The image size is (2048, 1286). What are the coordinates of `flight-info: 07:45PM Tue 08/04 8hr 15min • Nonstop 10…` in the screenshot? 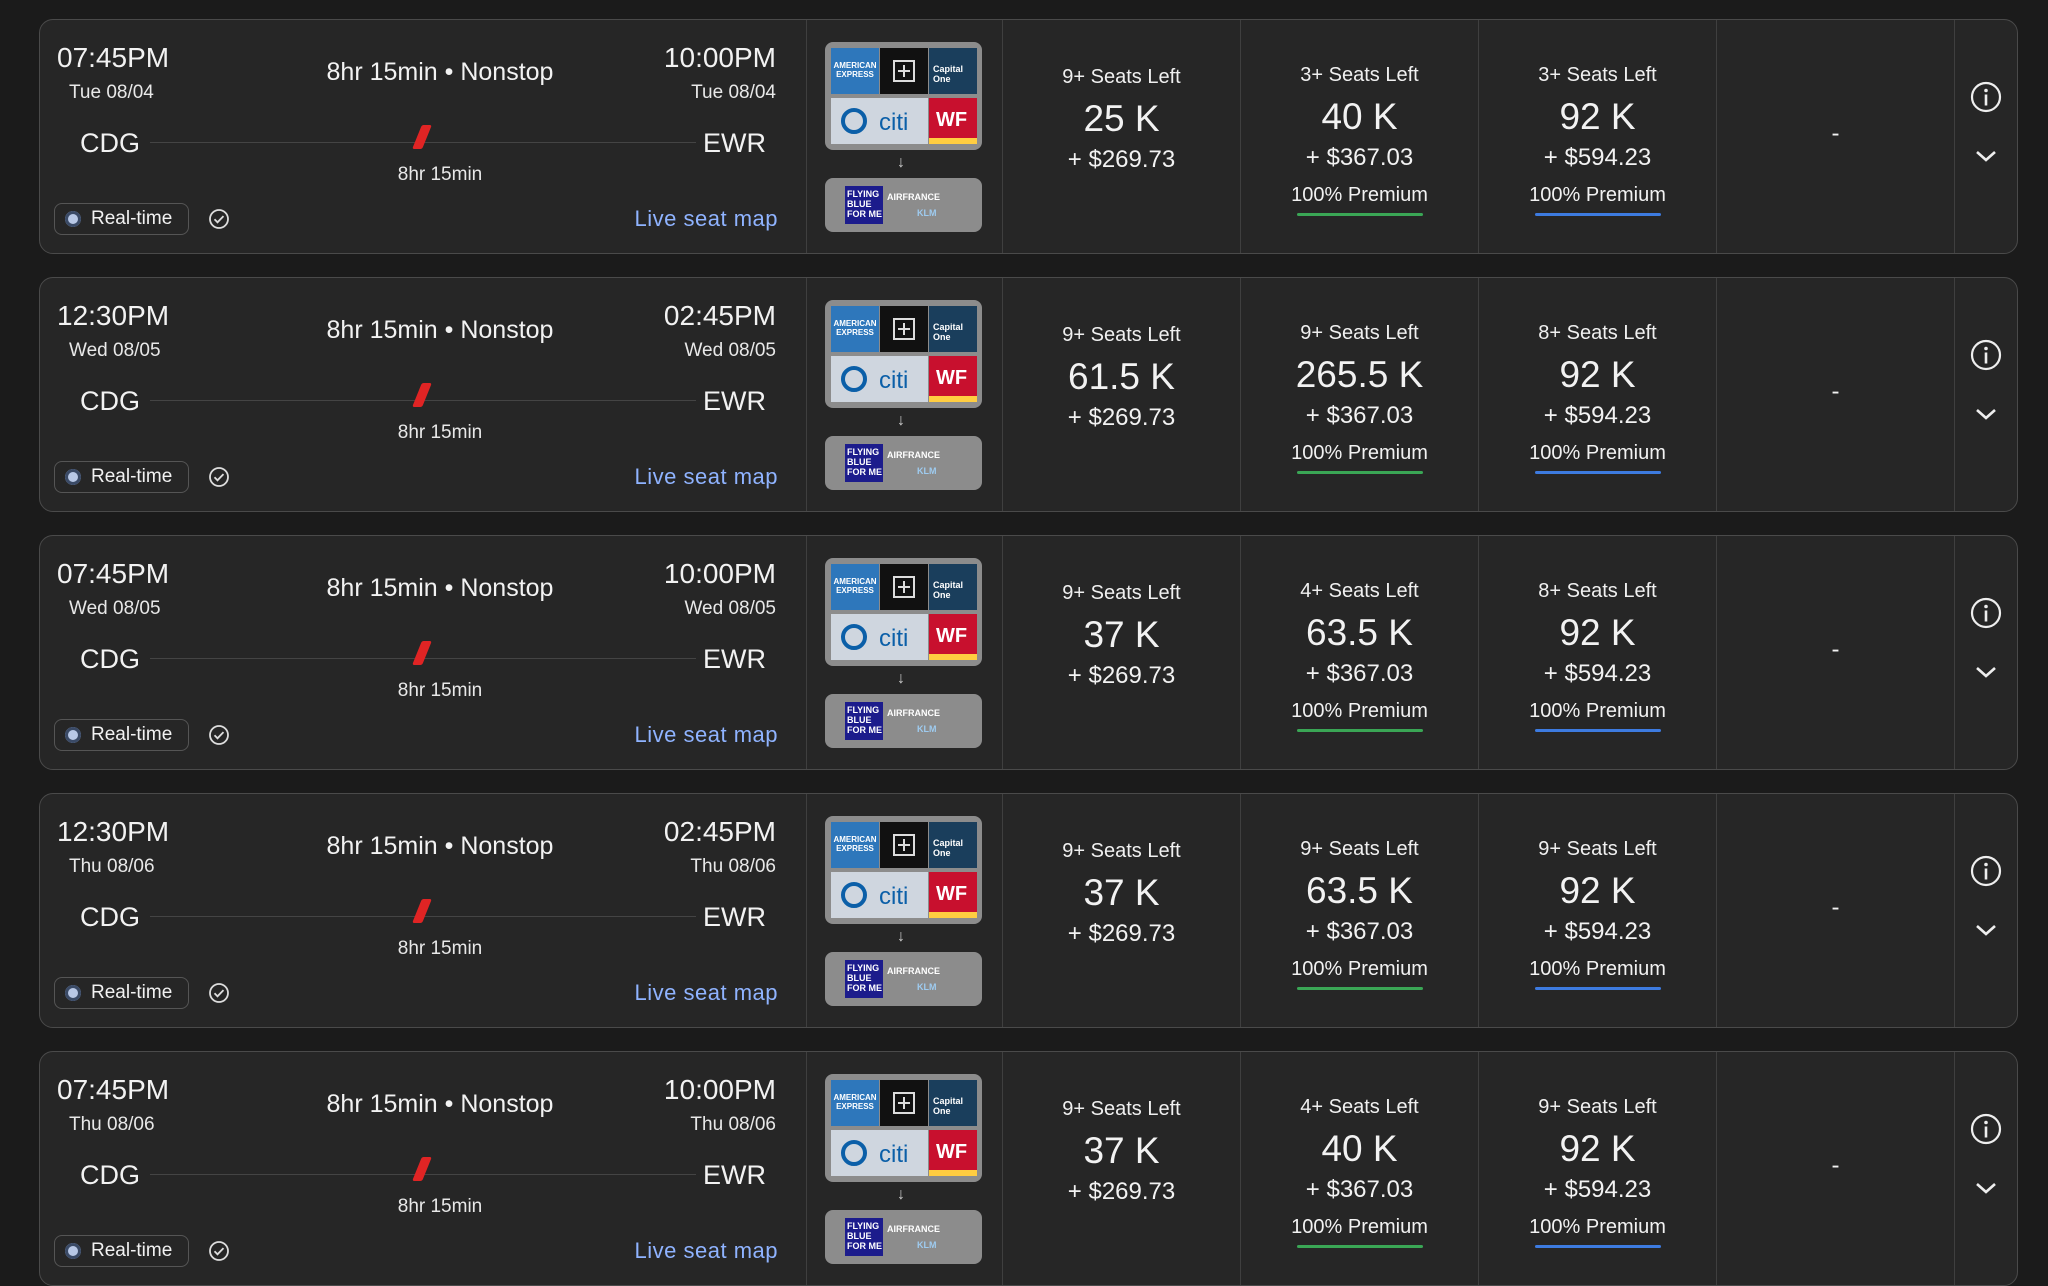 It's located at (423, 136).